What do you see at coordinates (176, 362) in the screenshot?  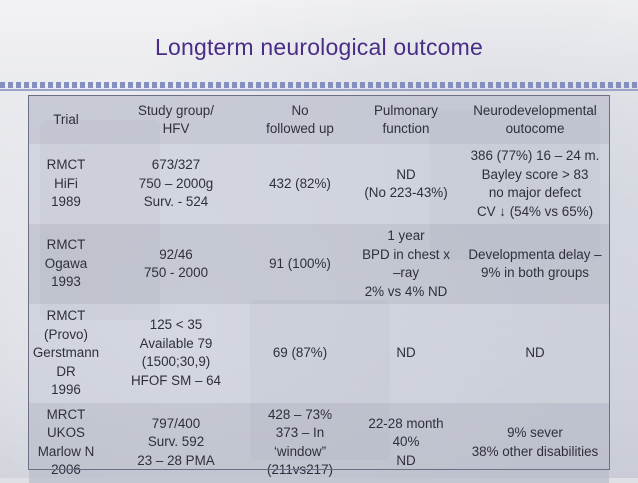 I see `cell-line: (1500;30,9)` at bounding box center [176, 362].